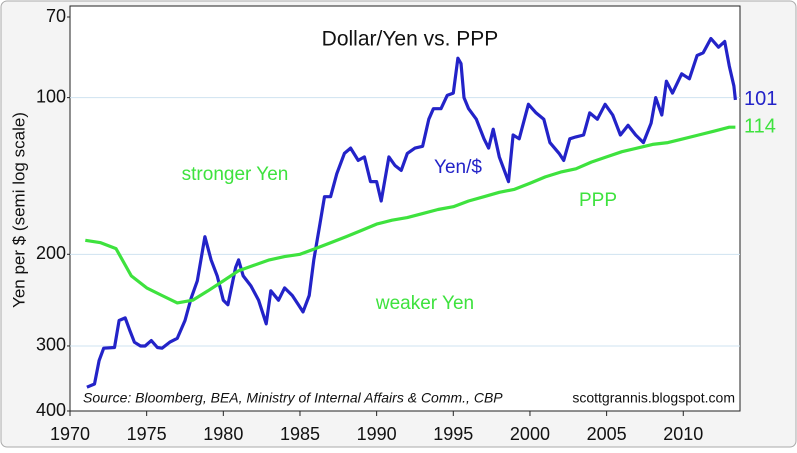  Describe the element at coordinates (458, 167) in the screenshot. I see `series-label: Yen/$` at that location.